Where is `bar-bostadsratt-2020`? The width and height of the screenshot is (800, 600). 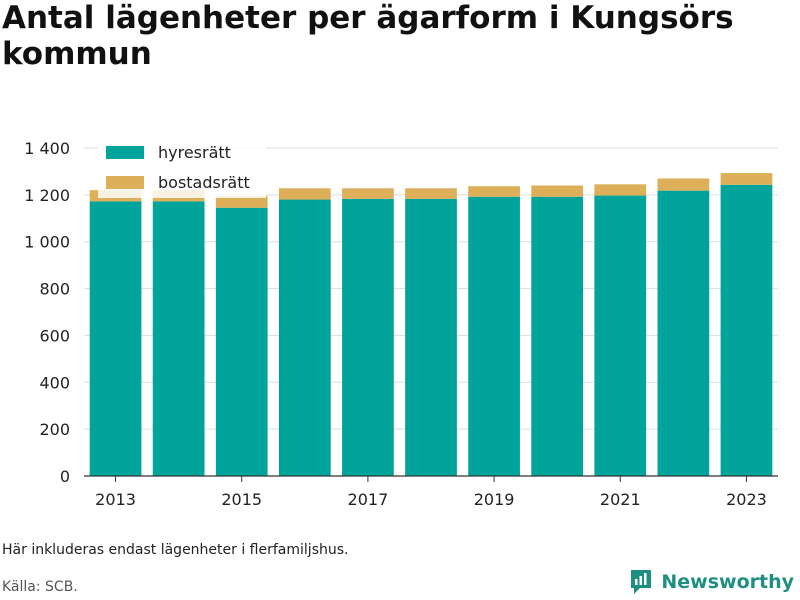
bar-bostadsratt-2020 is located at coordinates (557, 191).